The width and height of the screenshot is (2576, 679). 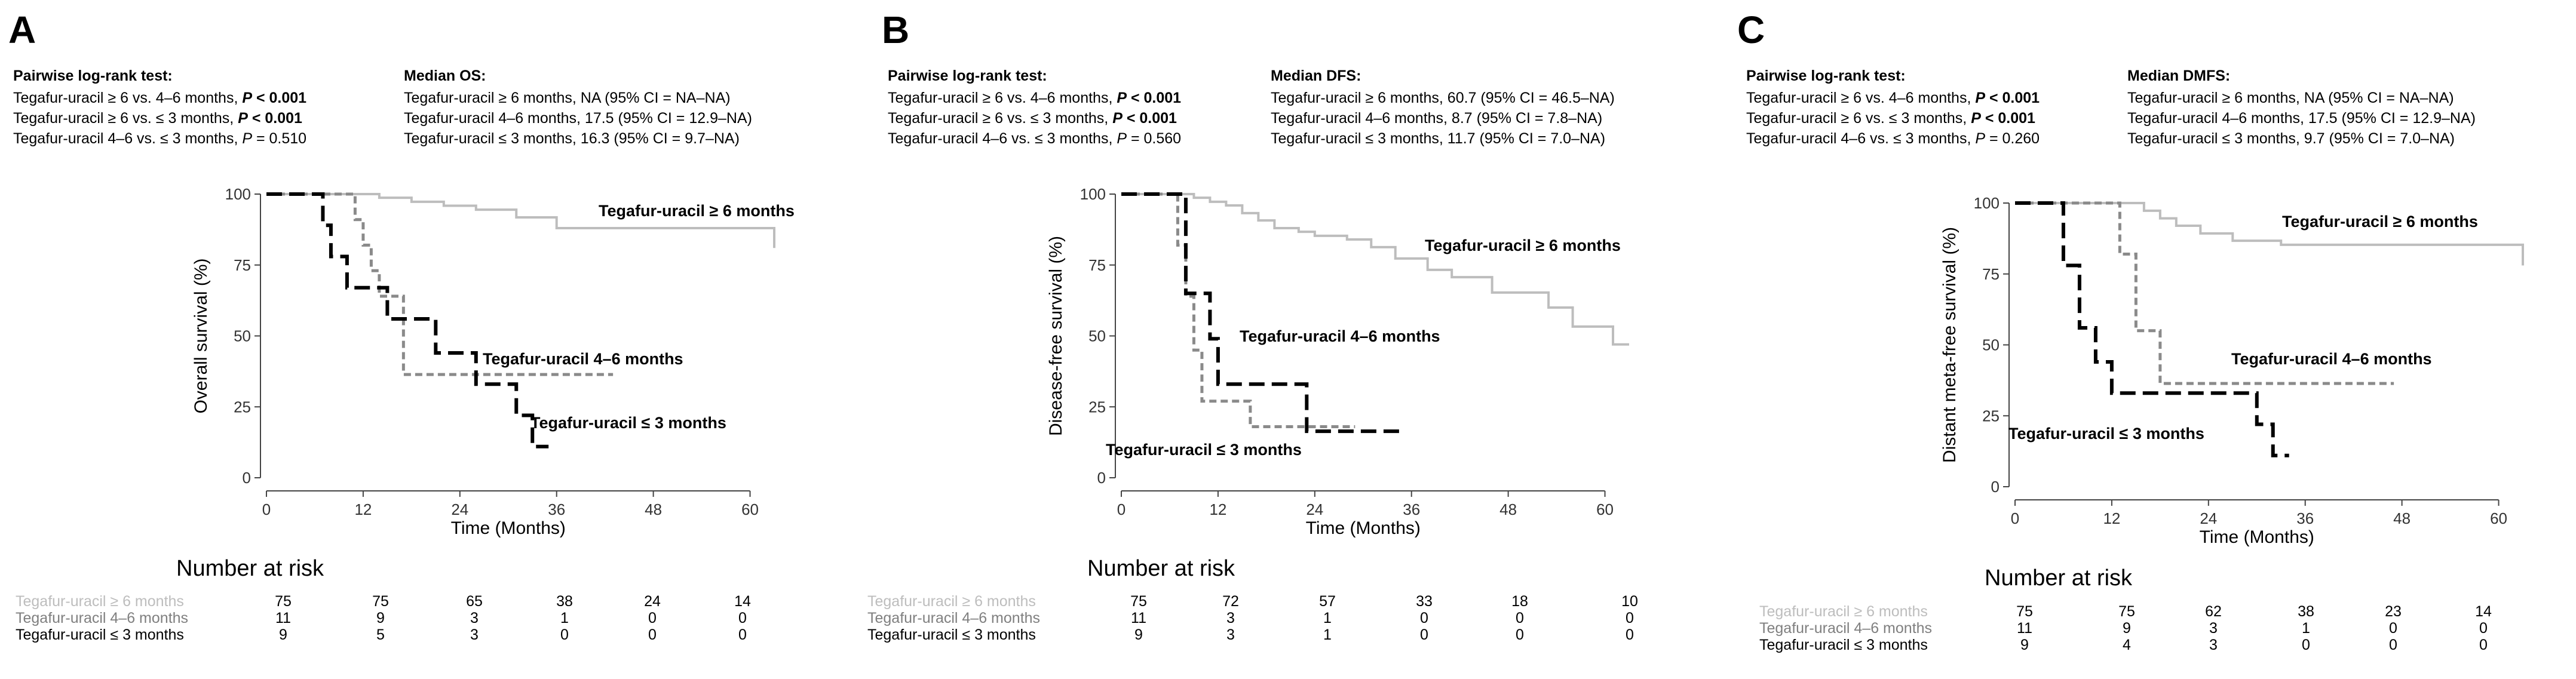 I want to click on median-heading: Median DMFS:, so click(x=2178, y=75).